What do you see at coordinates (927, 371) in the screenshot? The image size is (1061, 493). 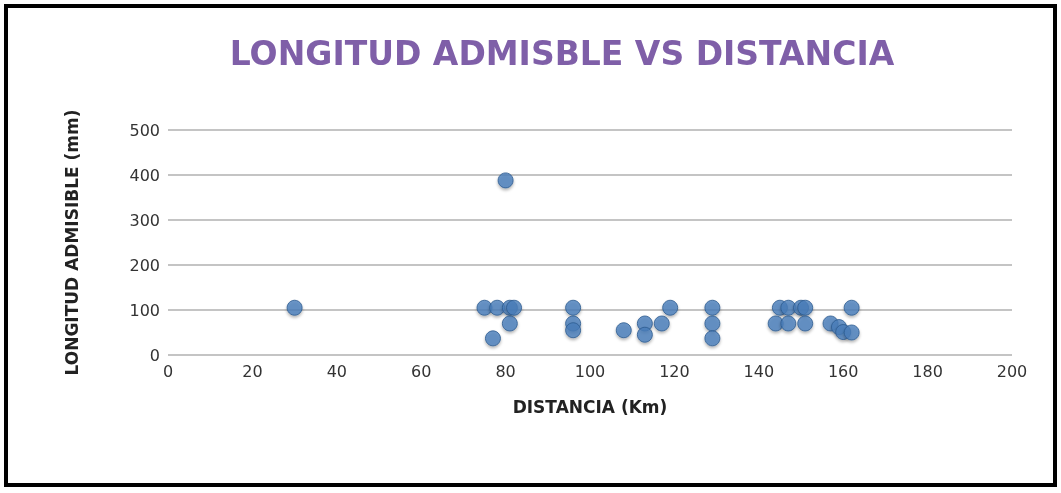 I see `x-tick-label: 180` at bounding box center [927, 371].